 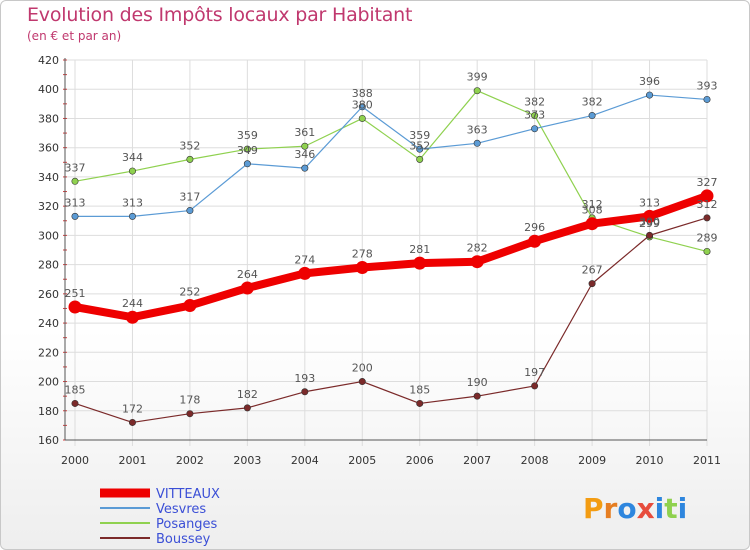 I want to click on data-label-posanges: 399, so click(x=477, y=77).